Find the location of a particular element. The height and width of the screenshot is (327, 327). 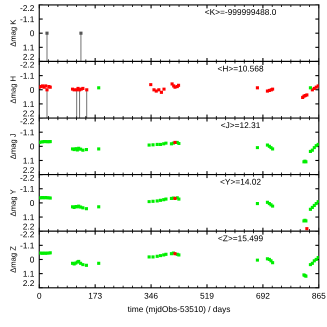

x-tick-label: 692 is located at coordinates (263, 295).